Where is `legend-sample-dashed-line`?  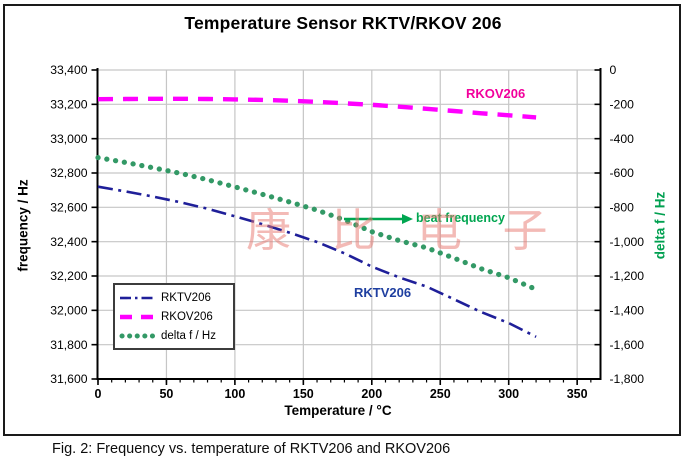
legend-sample-dashed-line is located at coordinates (138, 316).